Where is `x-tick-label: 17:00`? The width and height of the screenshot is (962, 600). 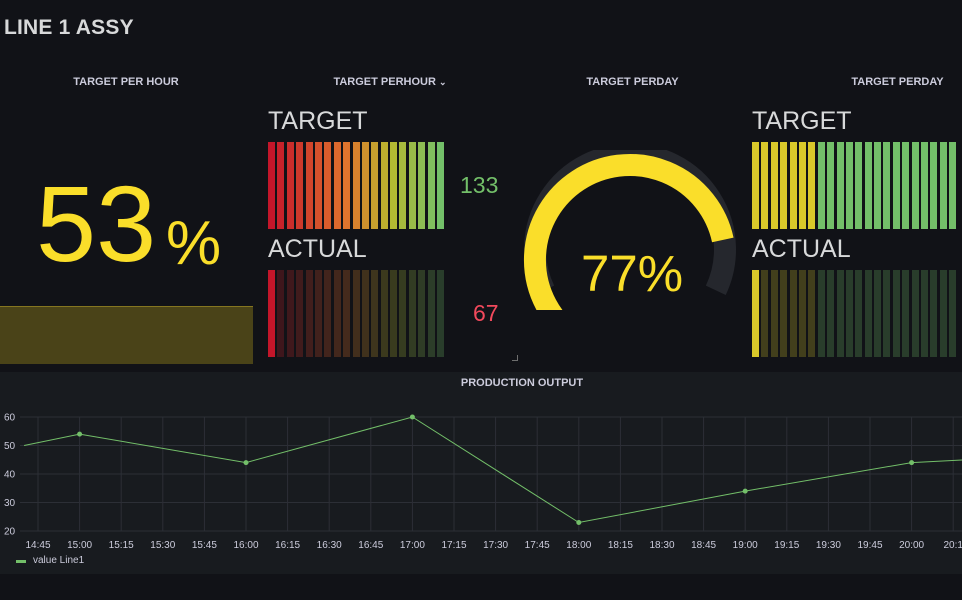
x-tick-label: 17:00 is located at coordinates (412, 545).